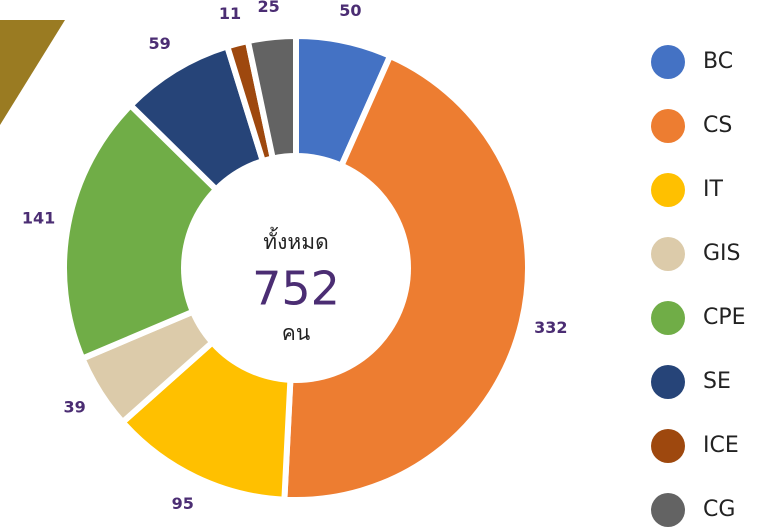 Image resolution: width=766 pixels, height=530 pixels. What do you see at coordinates (550, 327) in the screenshot?
I see `value-label: 332` at bounding box center [550, 327].